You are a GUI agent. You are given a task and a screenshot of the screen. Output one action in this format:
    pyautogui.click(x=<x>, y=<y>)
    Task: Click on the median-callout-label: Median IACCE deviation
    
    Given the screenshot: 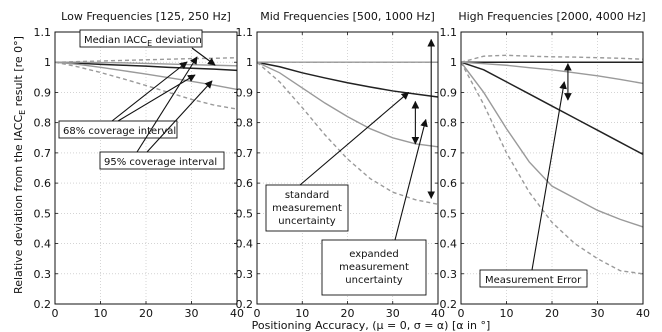 What is the action you would take?
    pyautogui.click(x=143, y=41)
    